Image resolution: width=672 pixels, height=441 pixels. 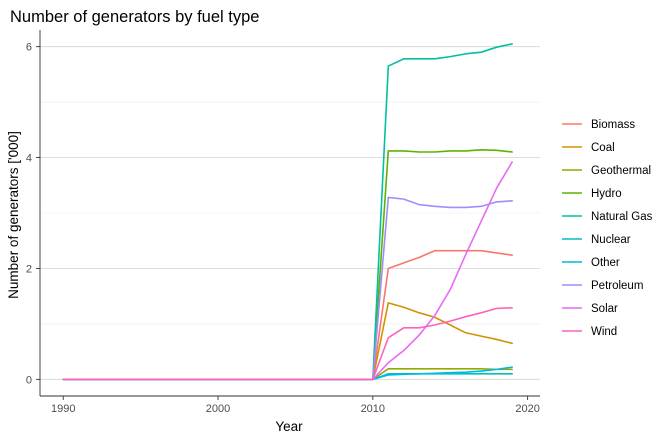 What do you see at coordinates (218, 409) in the screenshot?
I see `x-tick-label: 2000` at bounding box center [218, 409].